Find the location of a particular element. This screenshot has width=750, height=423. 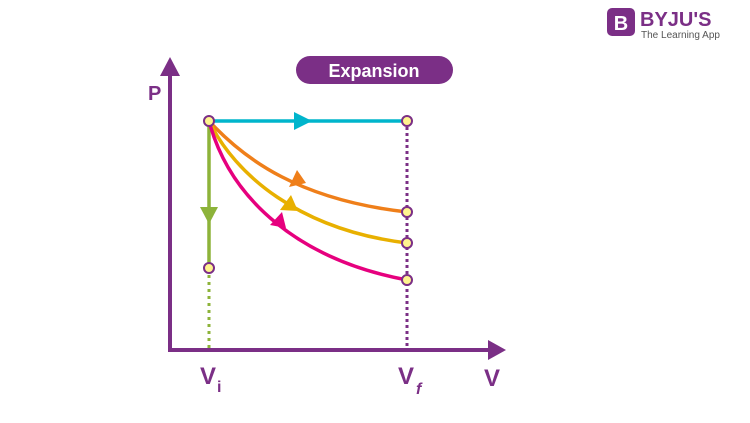

curve-yellow is located at coordinates (307, 182).